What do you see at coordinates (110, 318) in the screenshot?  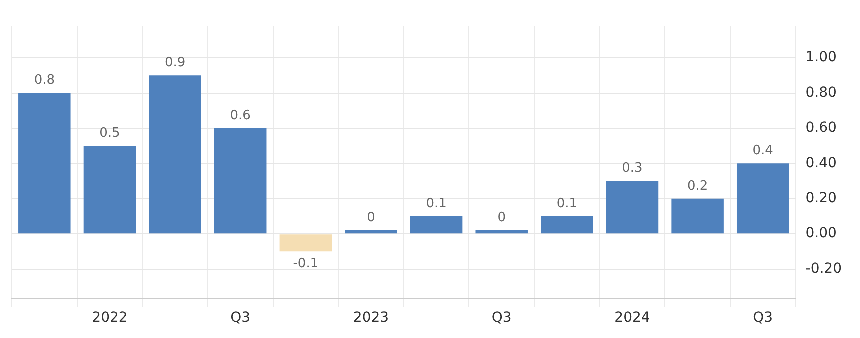 I see `x-tick-label: 2022` at bounding box center [110, 318].